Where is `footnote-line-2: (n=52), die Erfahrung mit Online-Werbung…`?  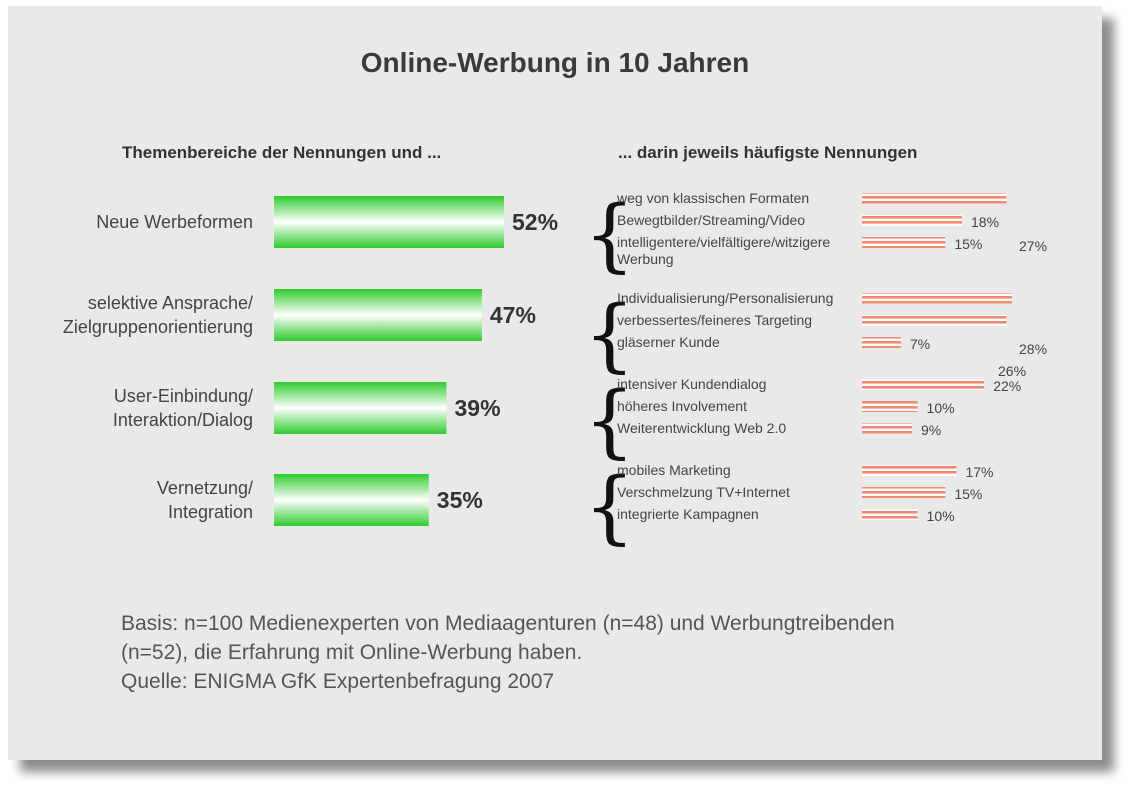
footnote-line-2: (n=52), die Erfahrung mit Online-Werbung… is located at coordinates (352, 652).